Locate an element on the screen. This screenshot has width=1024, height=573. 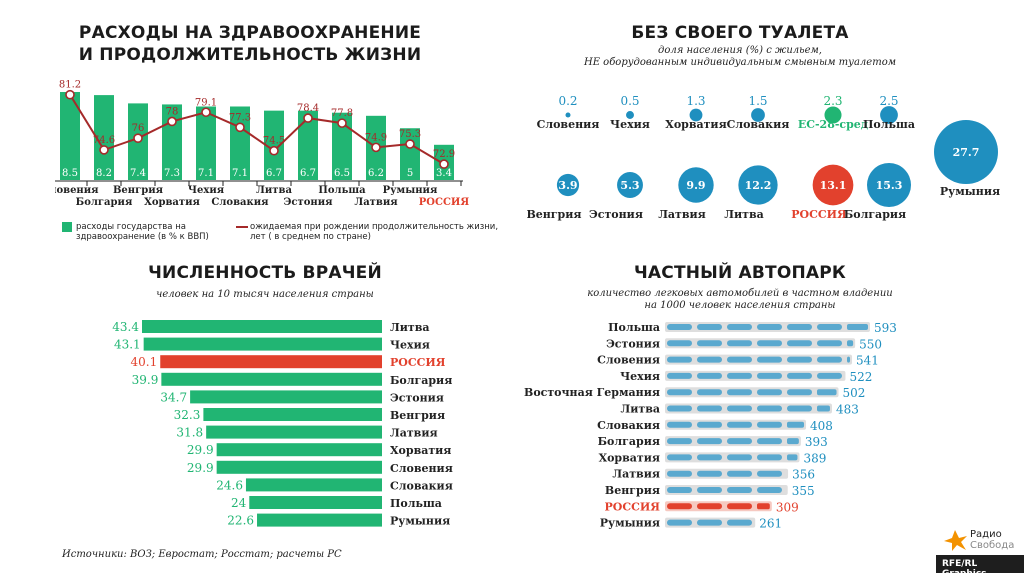
doctors-value-10: 24 is located at coordinates (239, 503).